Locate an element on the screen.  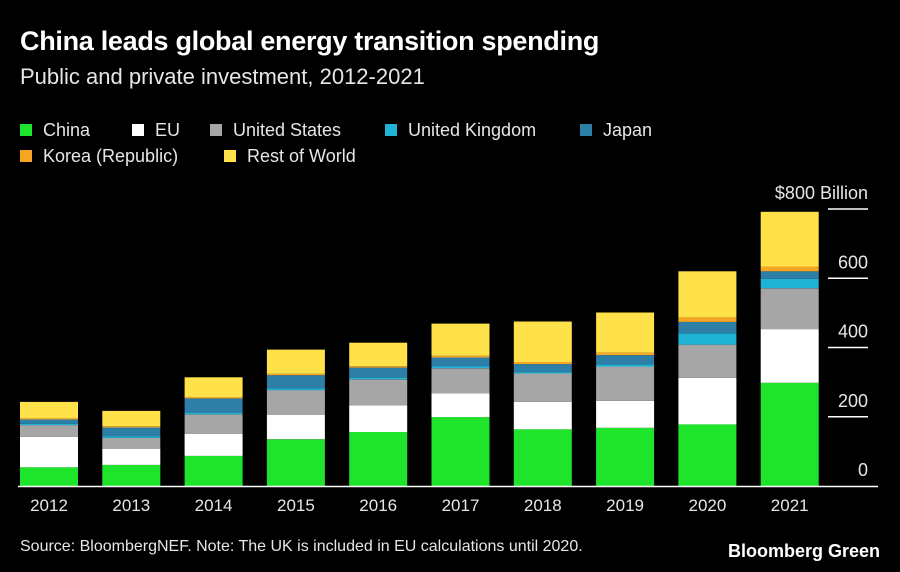
brand-logo: Bloomberg Green is located at coordinates (803, 551).